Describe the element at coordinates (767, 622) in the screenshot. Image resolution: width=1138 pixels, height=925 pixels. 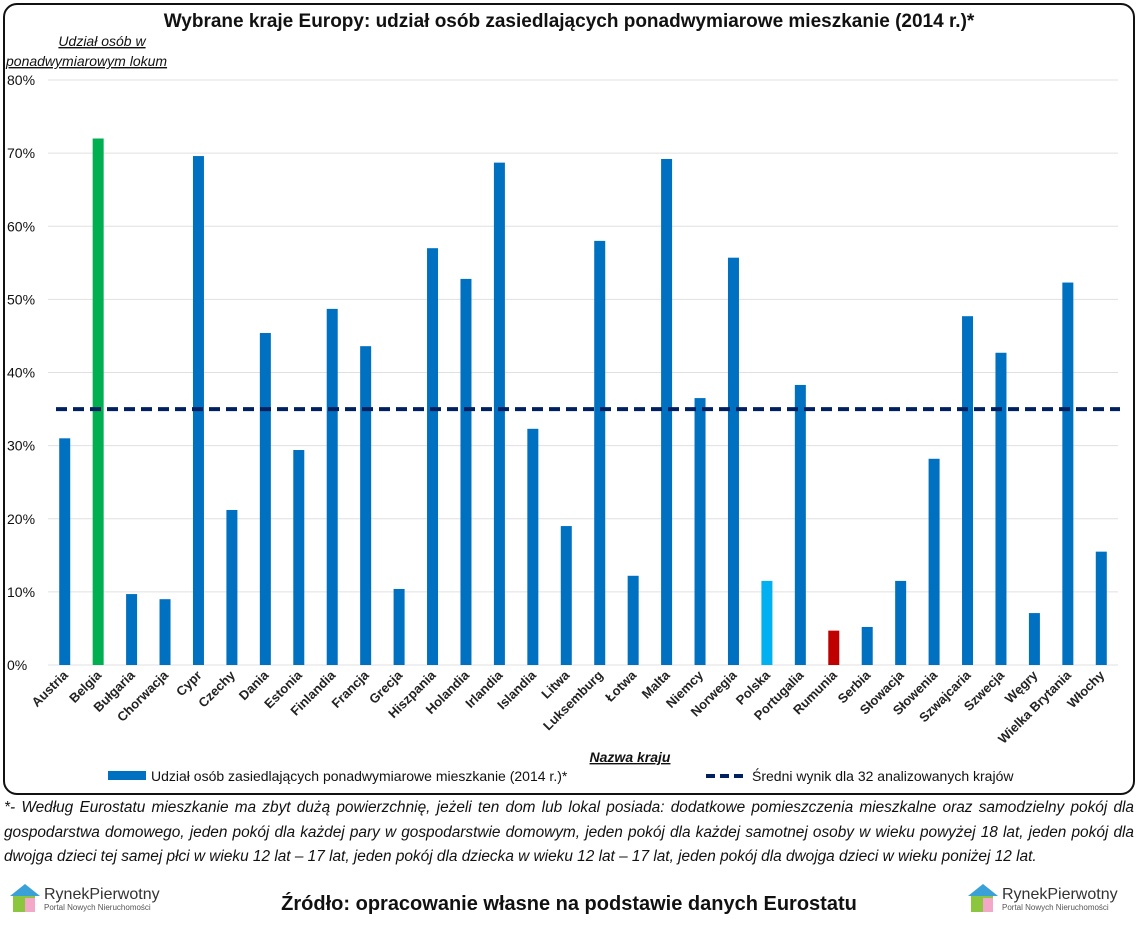
I see `bar-polska` at that location.